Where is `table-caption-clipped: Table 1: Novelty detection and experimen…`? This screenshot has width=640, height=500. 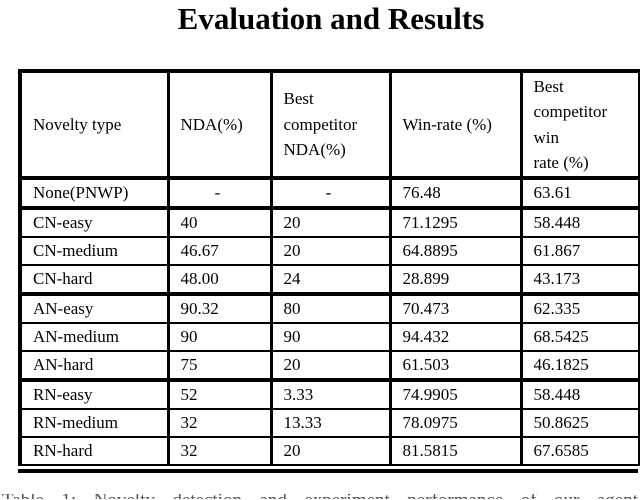 table-caption-clipped: Table 1: Novelty detection and experimen… is located at coordinates (320, 496).